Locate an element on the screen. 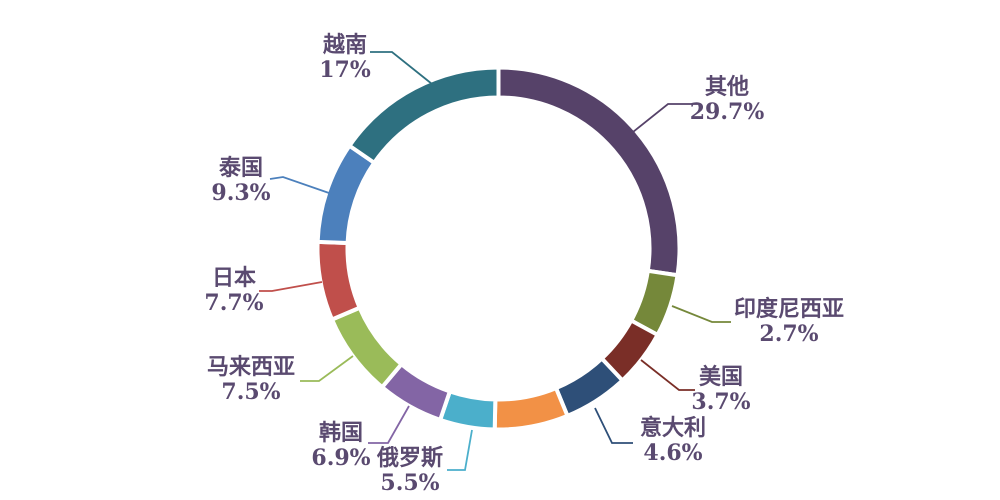 The image size is (1000, 500). label-thailand-name: 泰国 is located at coordinates (240, 168).